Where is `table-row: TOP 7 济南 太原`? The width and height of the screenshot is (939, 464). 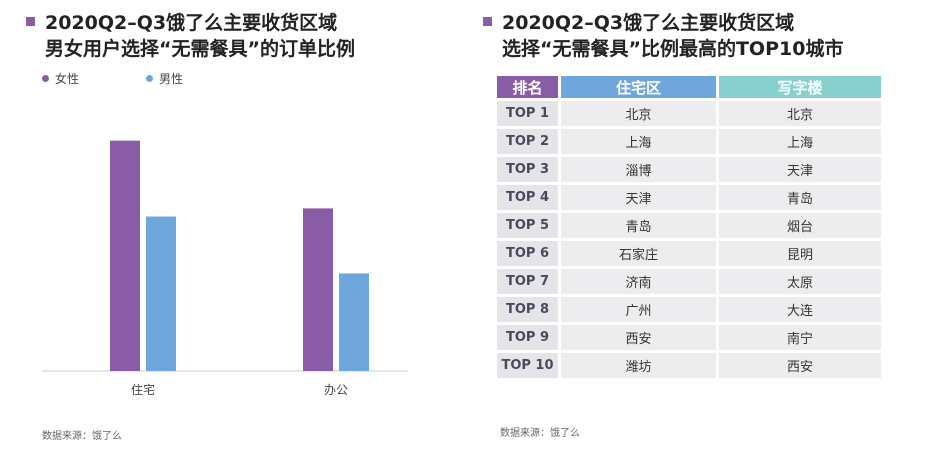
table-row: TOP 7 济南 太原 is located at coordinates (689, 281).